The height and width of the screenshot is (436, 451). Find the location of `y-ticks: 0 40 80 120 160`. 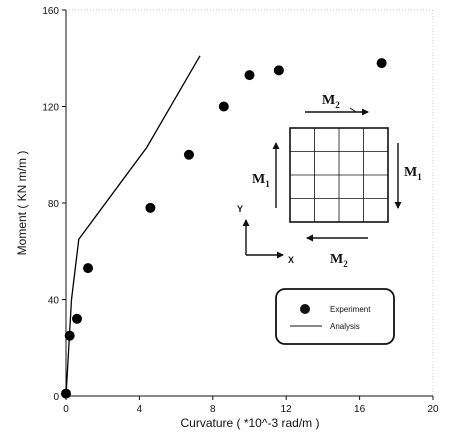

y-ticks: 0 40 80 120 160 is located at coordinates (54, 204).